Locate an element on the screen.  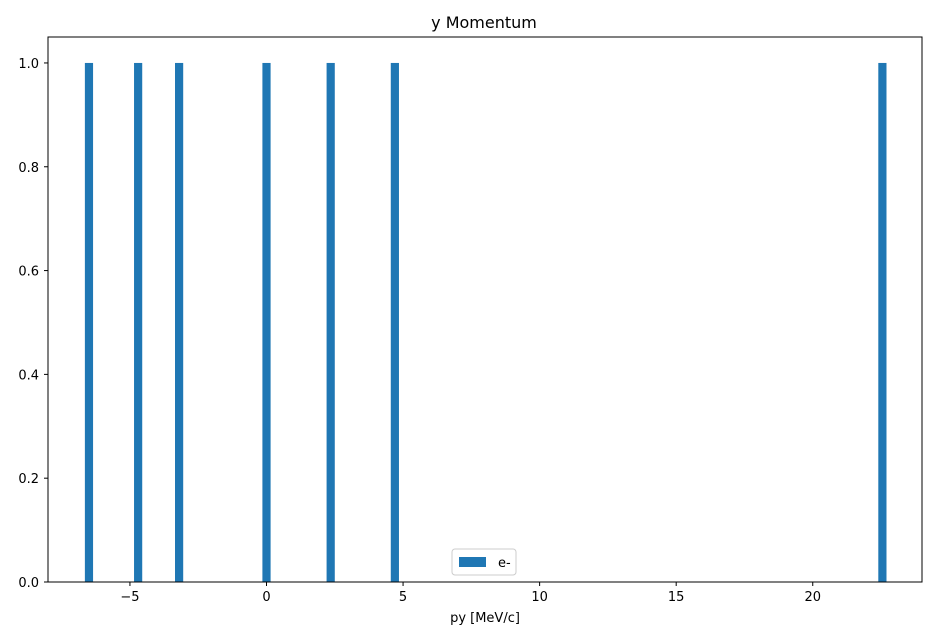
y-tick-label: 0.0 is located at coordinates (28, 583).